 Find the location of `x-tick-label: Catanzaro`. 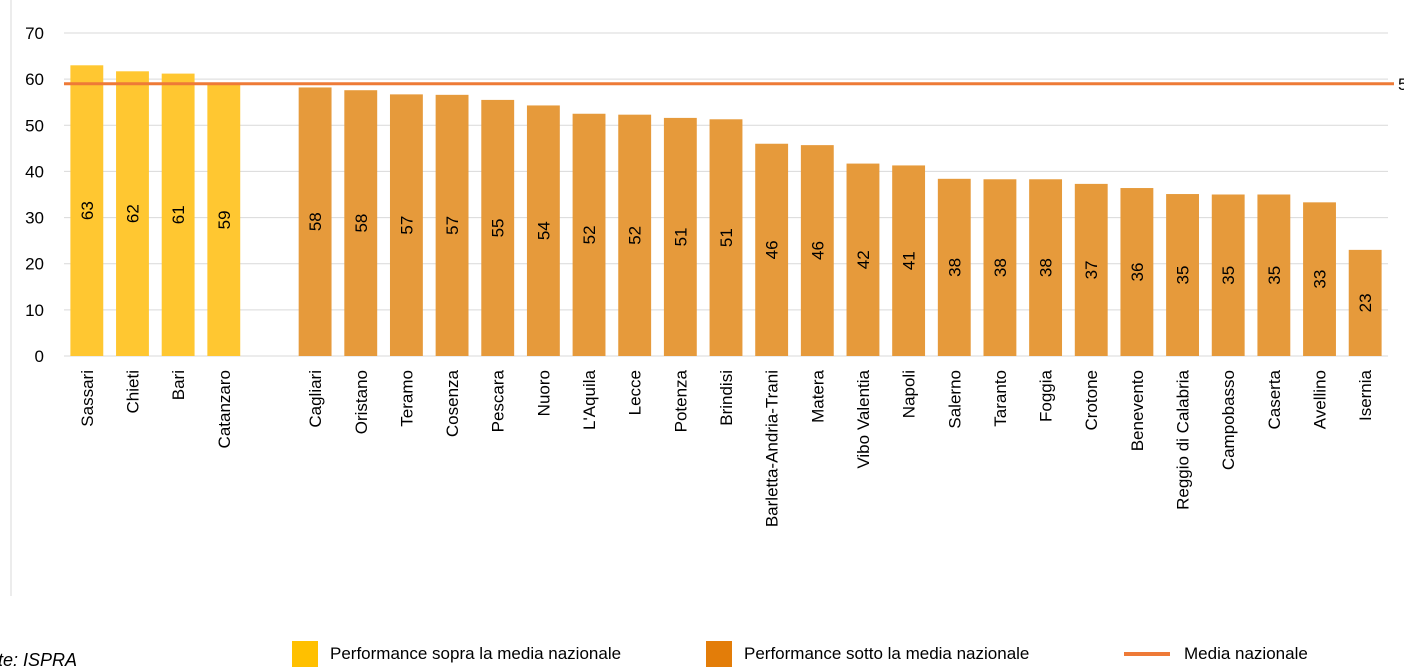

x-tick-label: Catanzaro is located at coordinates (224, 409).